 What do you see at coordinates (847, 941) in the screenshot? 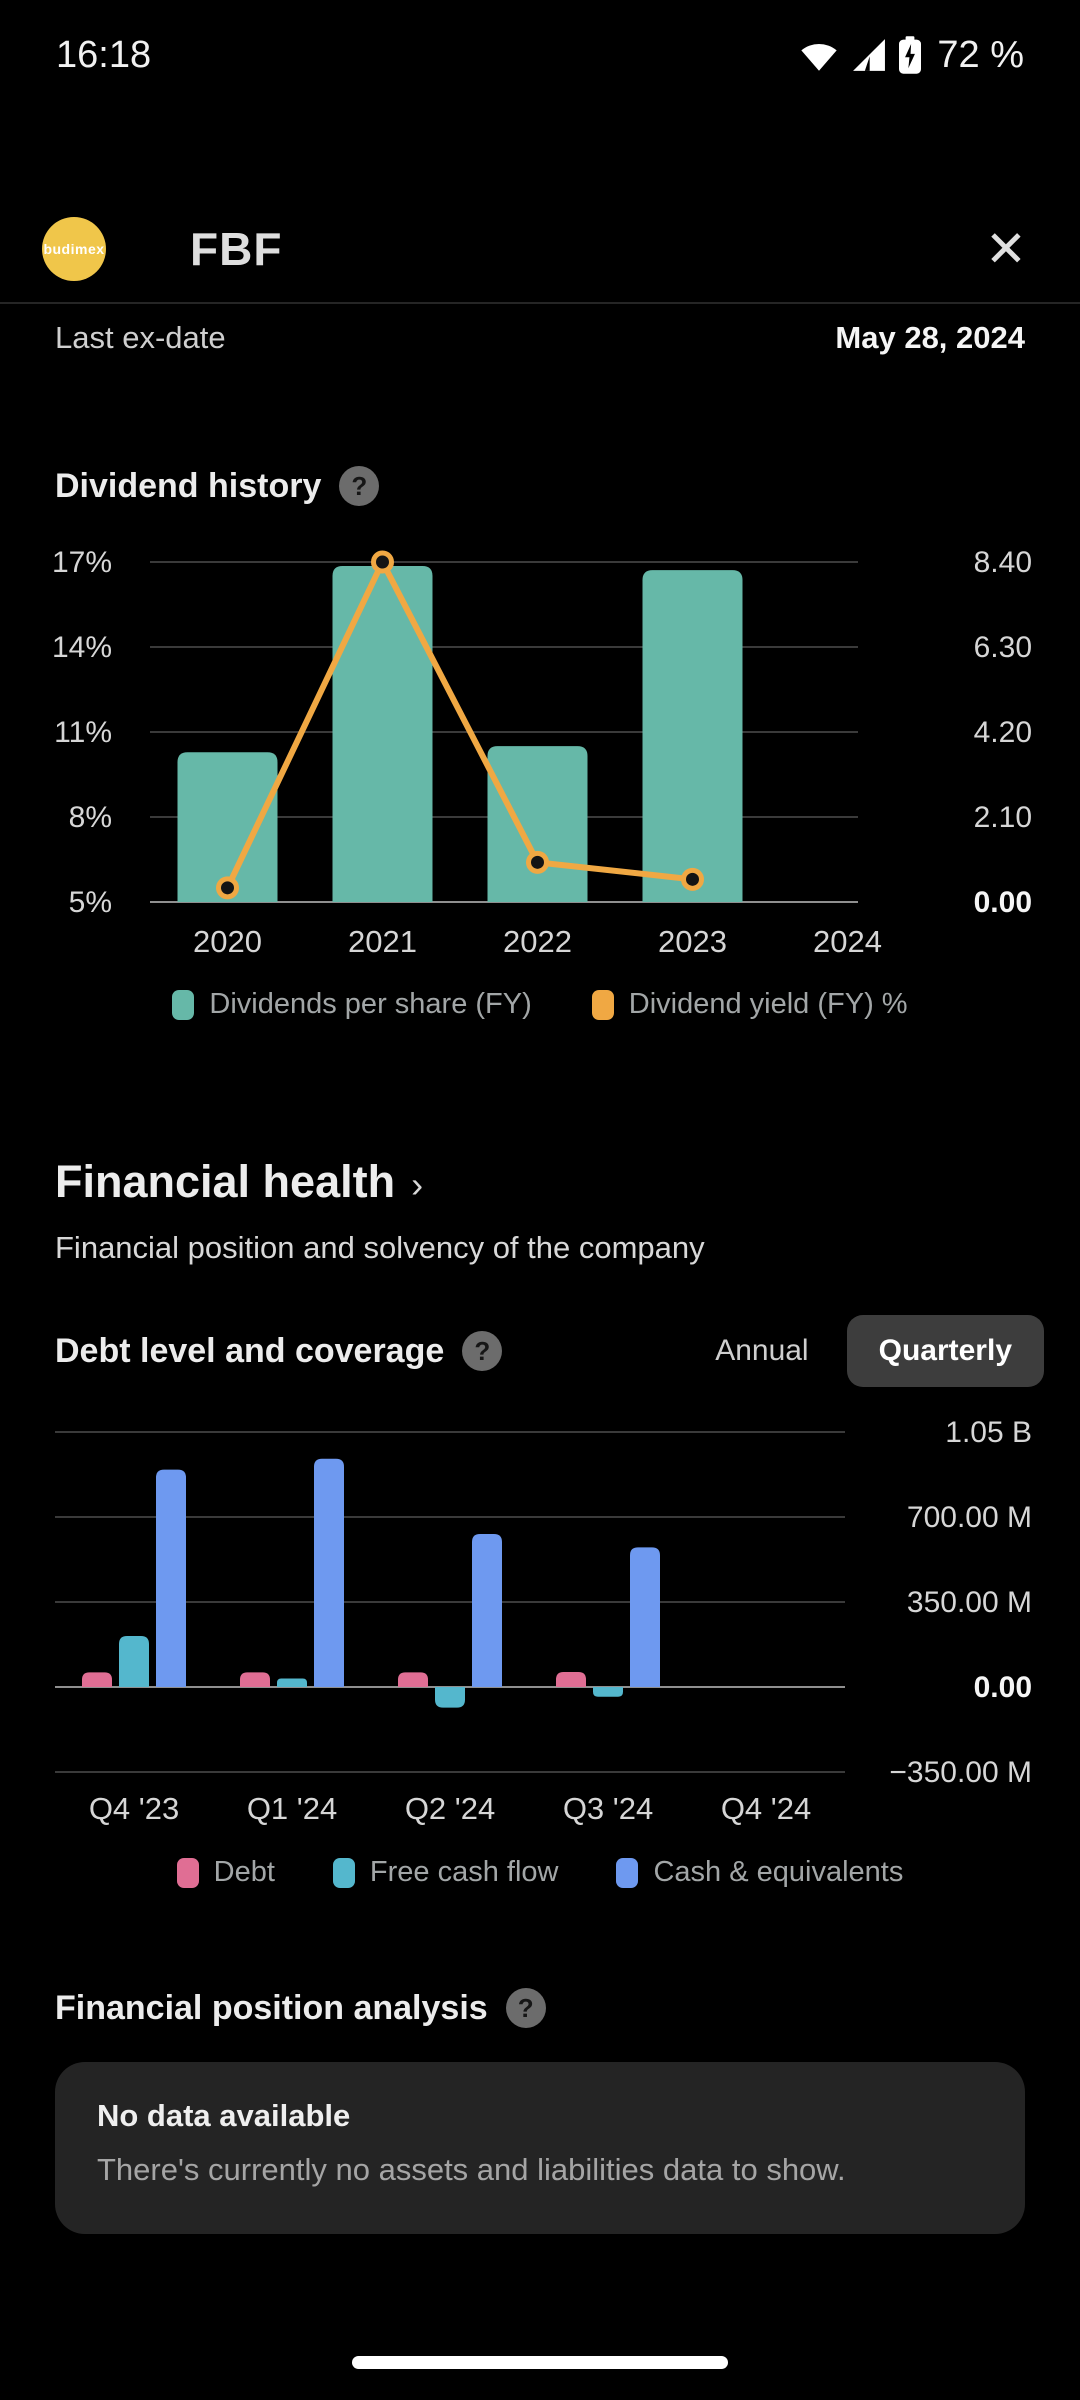
I see `x-axis-label: 2024` at bounding box center [847, 941].